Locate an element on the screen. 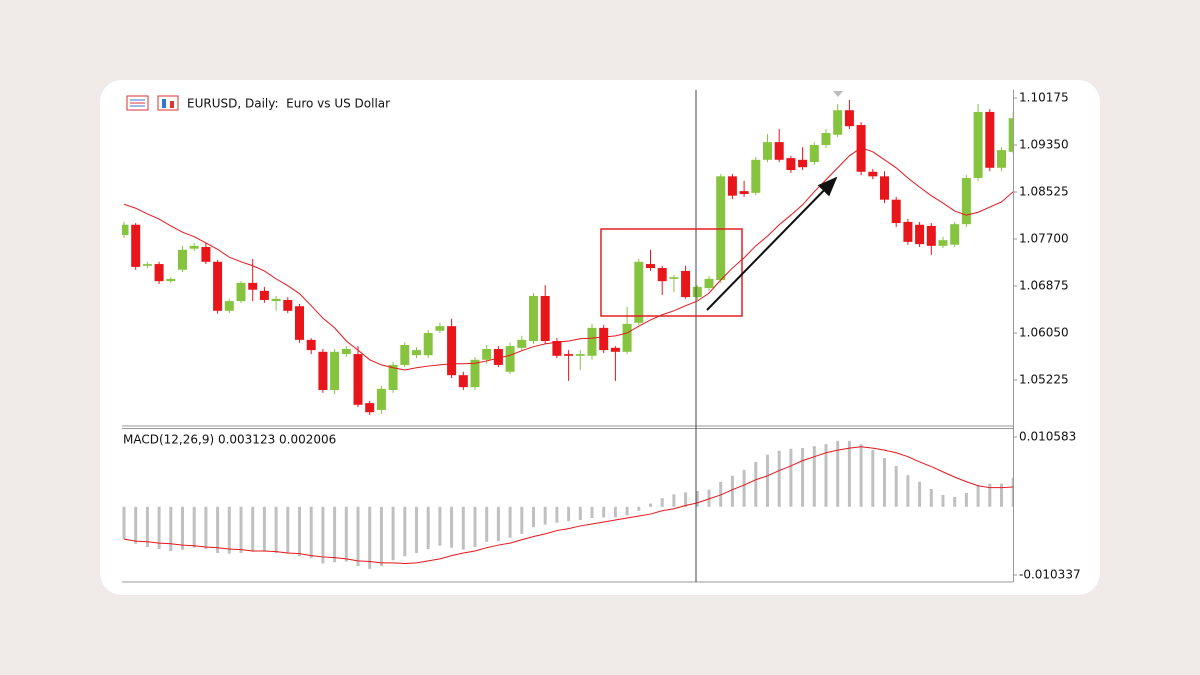 The image size is (1200, 675). title-icons is located at coordinates (152, 103).